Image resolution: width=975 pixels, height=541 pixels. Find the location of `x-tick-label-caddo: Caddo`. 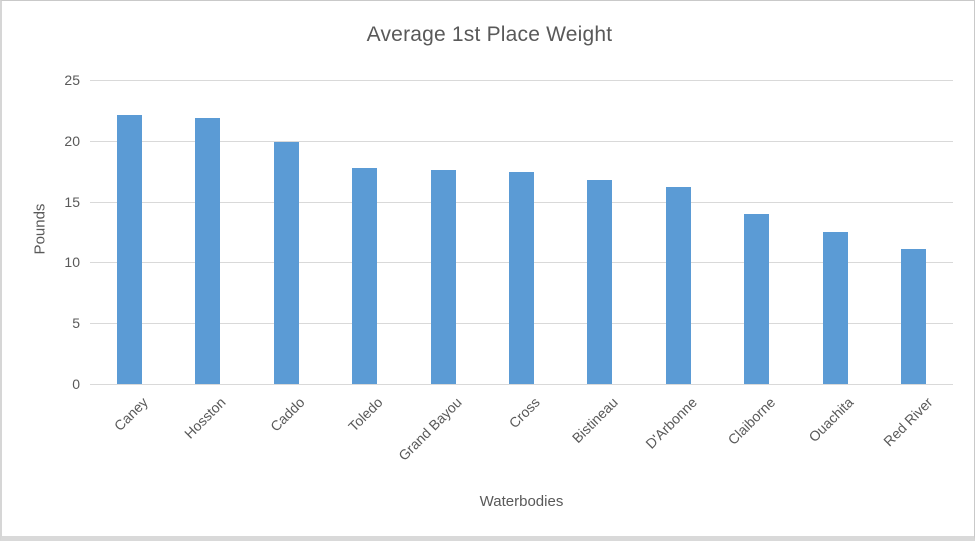

x-tick-label-caddo: Caddo is located at coordinates (287, 414).